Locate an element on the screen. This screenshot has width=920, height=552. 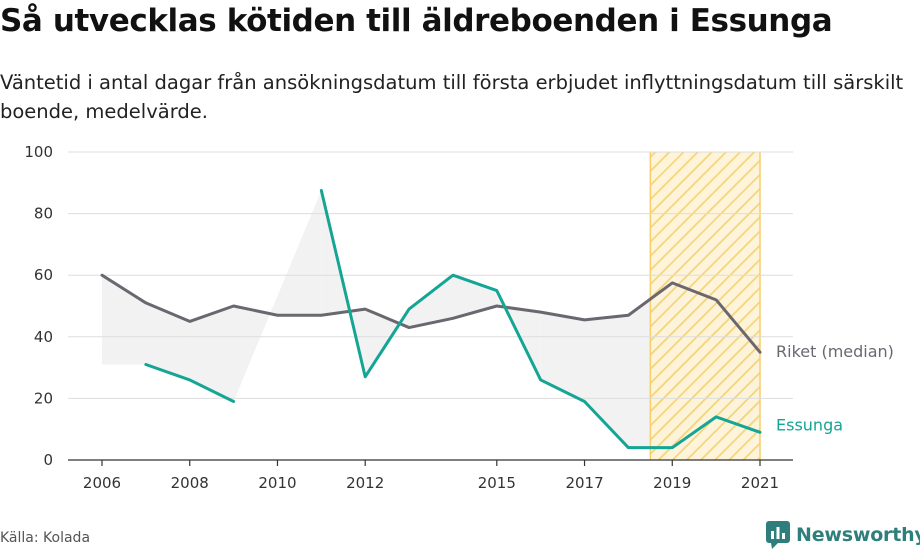
x-tick-label: 2008 is located at coordinates (190, 483).